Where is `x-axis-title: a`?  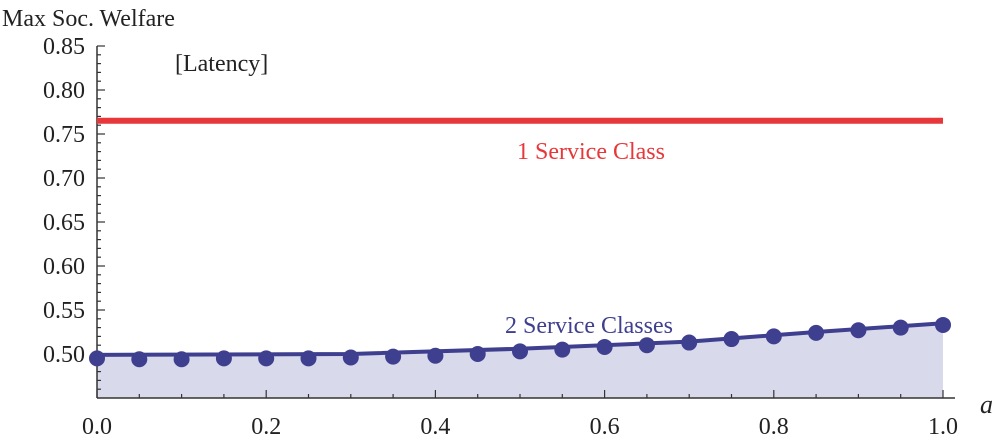
x-axis-title: a is located at coordinates (986, 404).